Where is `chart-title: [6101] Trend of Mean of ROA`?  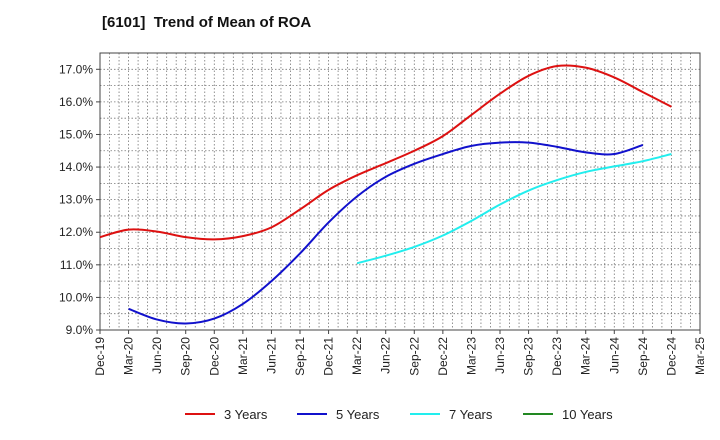 chart-title: [6101] Trend of Mean of ROA is located at coordinates (207, 22).